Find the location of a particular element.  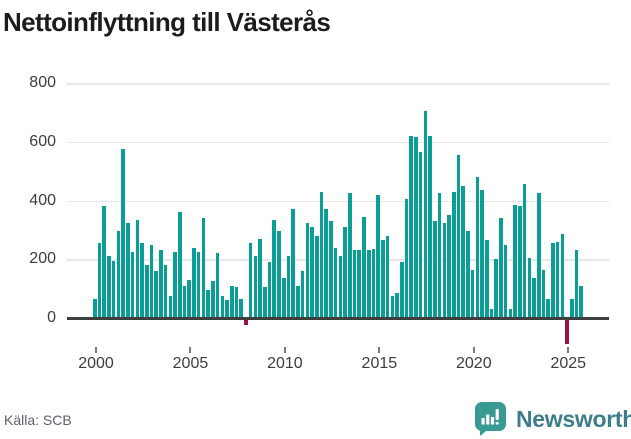

newsworthy-logo-icon is located at coordinates (490, 419).